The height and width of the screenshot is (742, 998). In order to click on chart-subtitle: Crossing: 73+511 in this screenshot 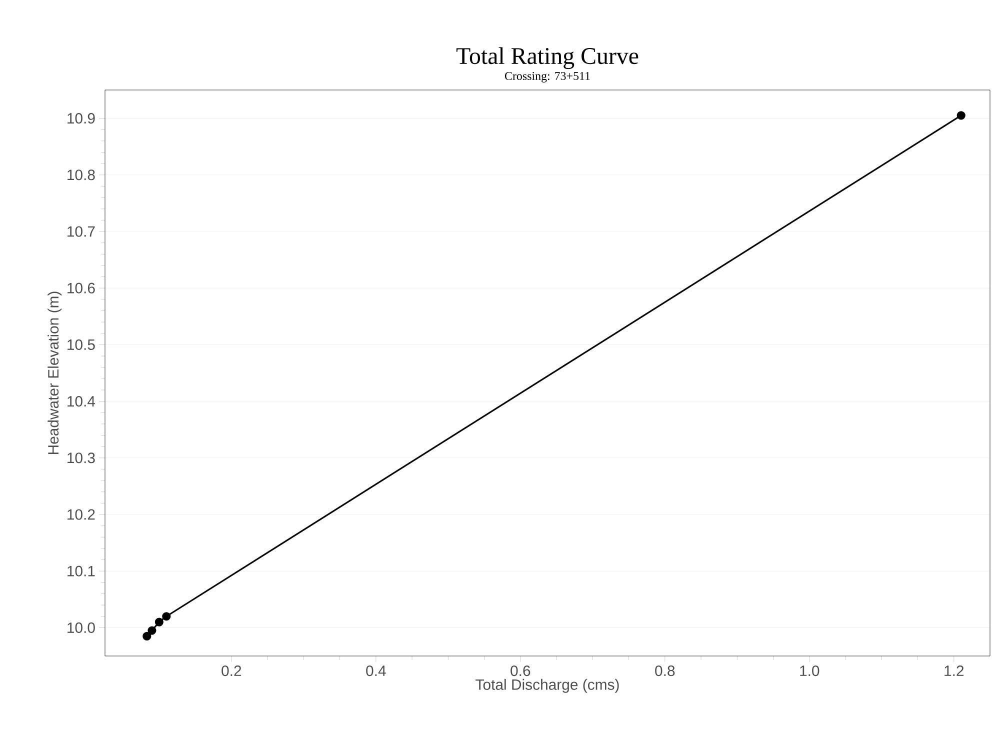, I will do `click(547, 77)`.